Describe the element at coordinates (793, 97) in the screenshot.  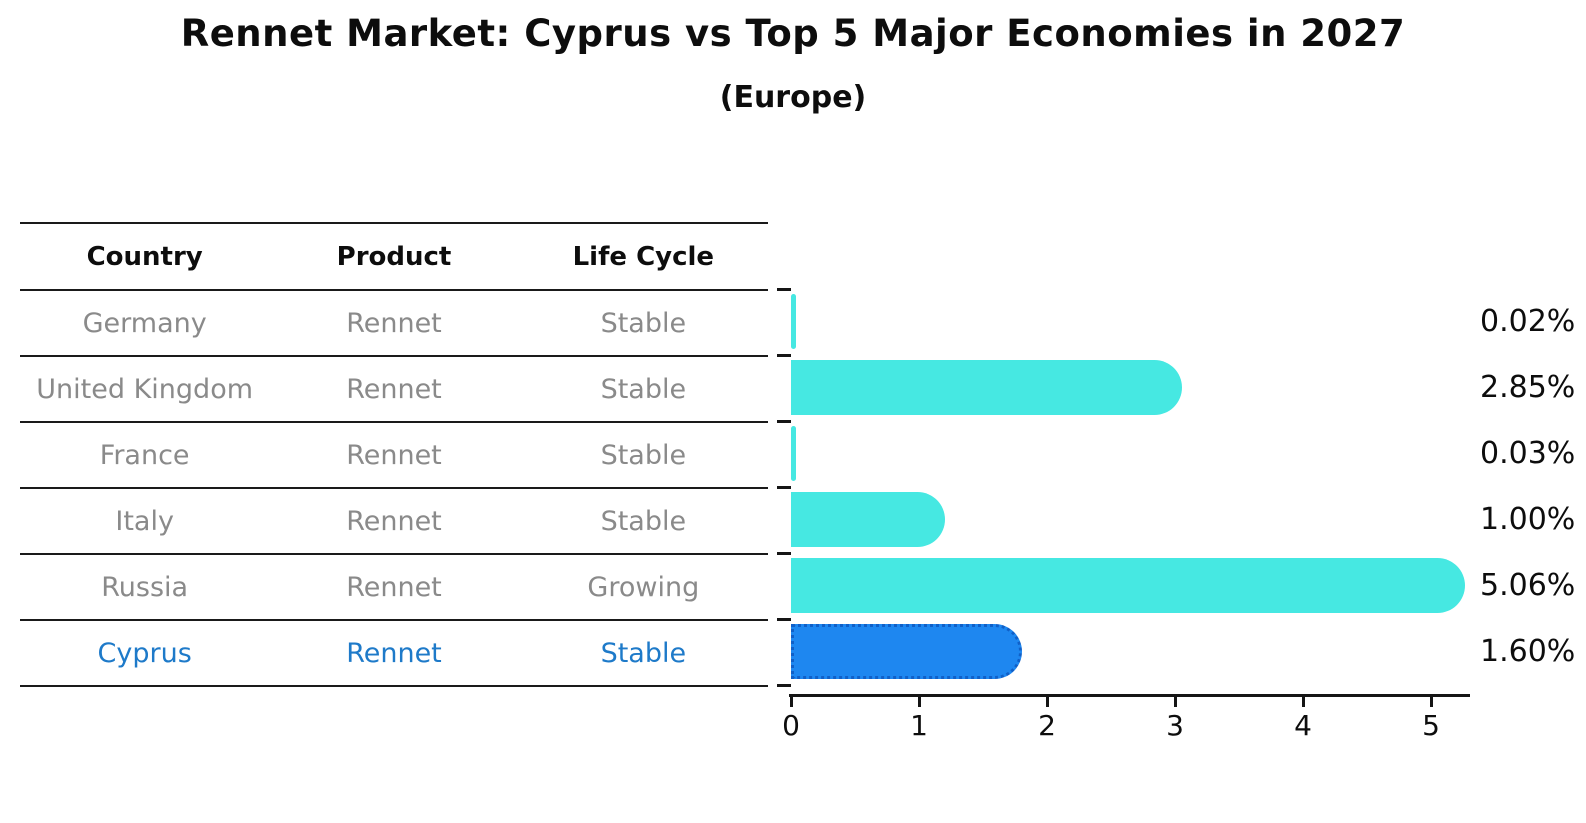
I see `chart-subtitle: (Europe)` at that location.